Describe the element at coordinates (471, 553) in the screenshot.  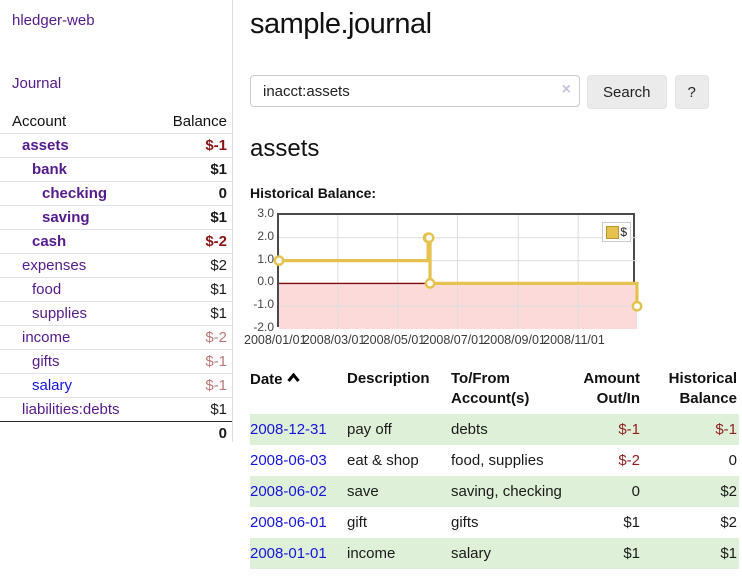
I see `transaction-accounts: salary` at that location.